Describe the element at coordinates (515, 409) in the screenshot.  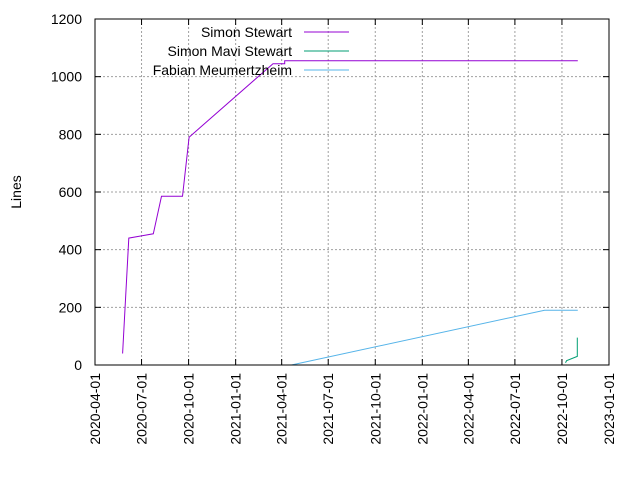
I see `x-tick-label: 2022-07-01` at that location.